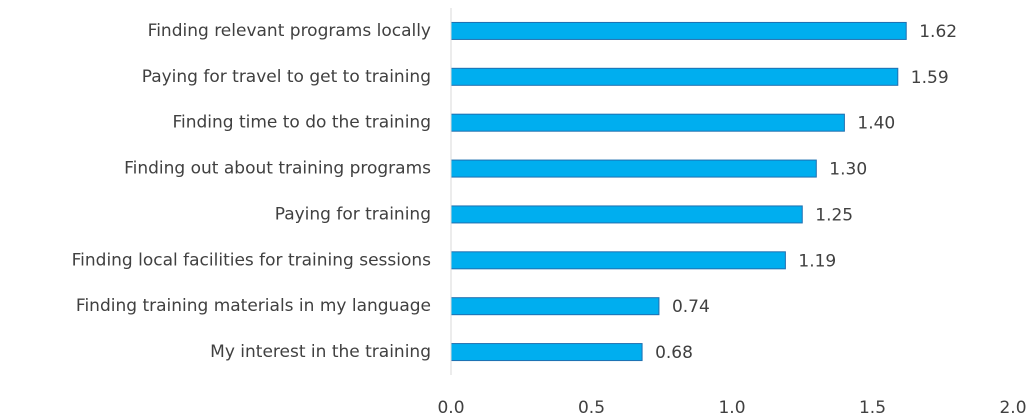 The width and height of the screenshot is (1029, 419). What do you see at coordinates (1012, 408) in the screenshot?
I see `x-tick-label: 2.0` at bounding box center [1012, 408].